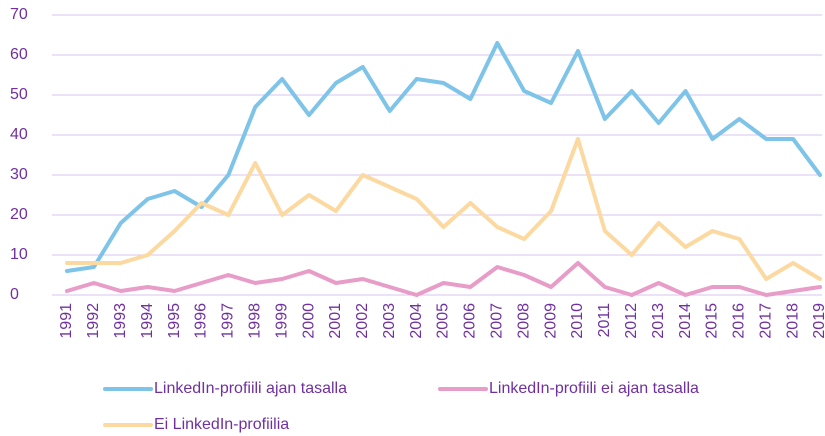 The height and width of the screenshot is (436, 825). Describe the element at coordinates (147, 321) in the screenshot. I see `x-tick-label: 1994` at that location.